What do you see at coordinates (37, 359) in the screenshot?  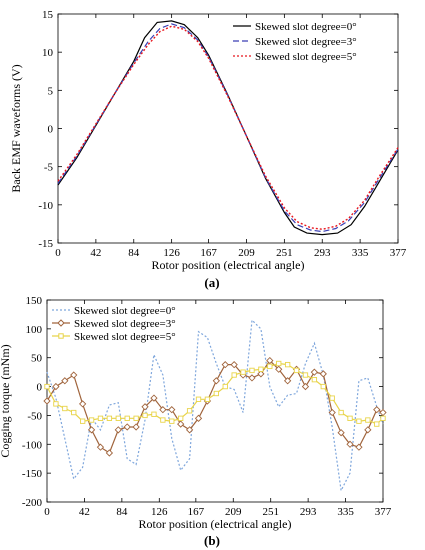 I see `y-tick-label: 50` at bounding box center [37, 359].